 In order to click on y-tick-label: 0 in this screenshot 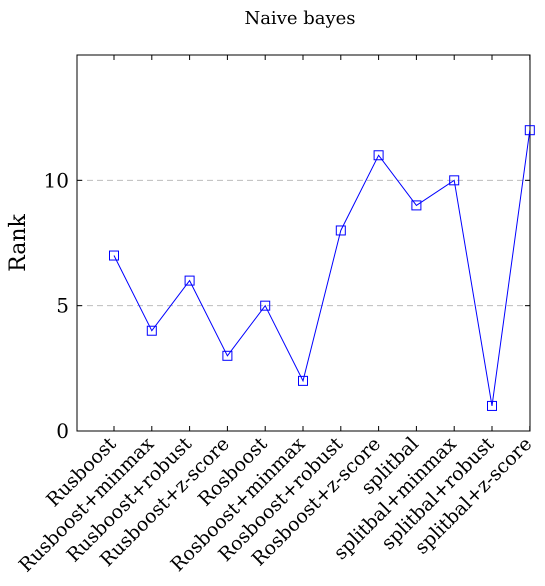, I will do `click(62, 431)`.